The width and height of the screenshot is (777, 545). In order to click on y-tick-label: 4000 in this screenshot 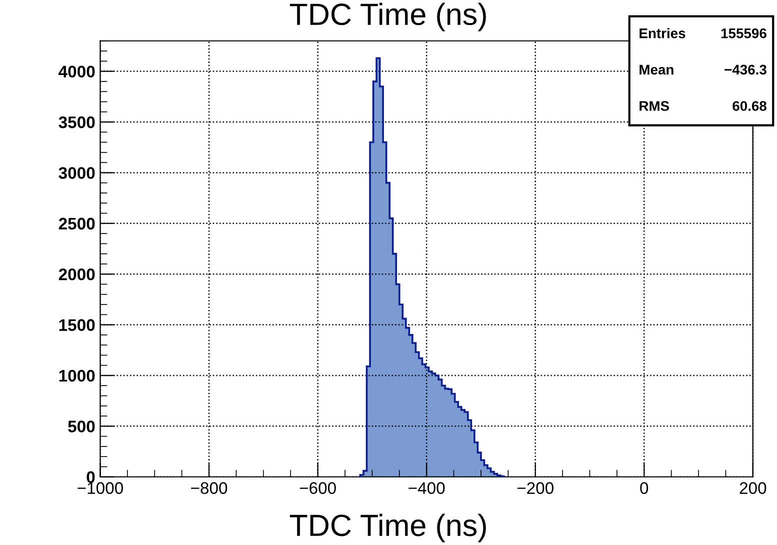, I will do `click(76, 72)`.